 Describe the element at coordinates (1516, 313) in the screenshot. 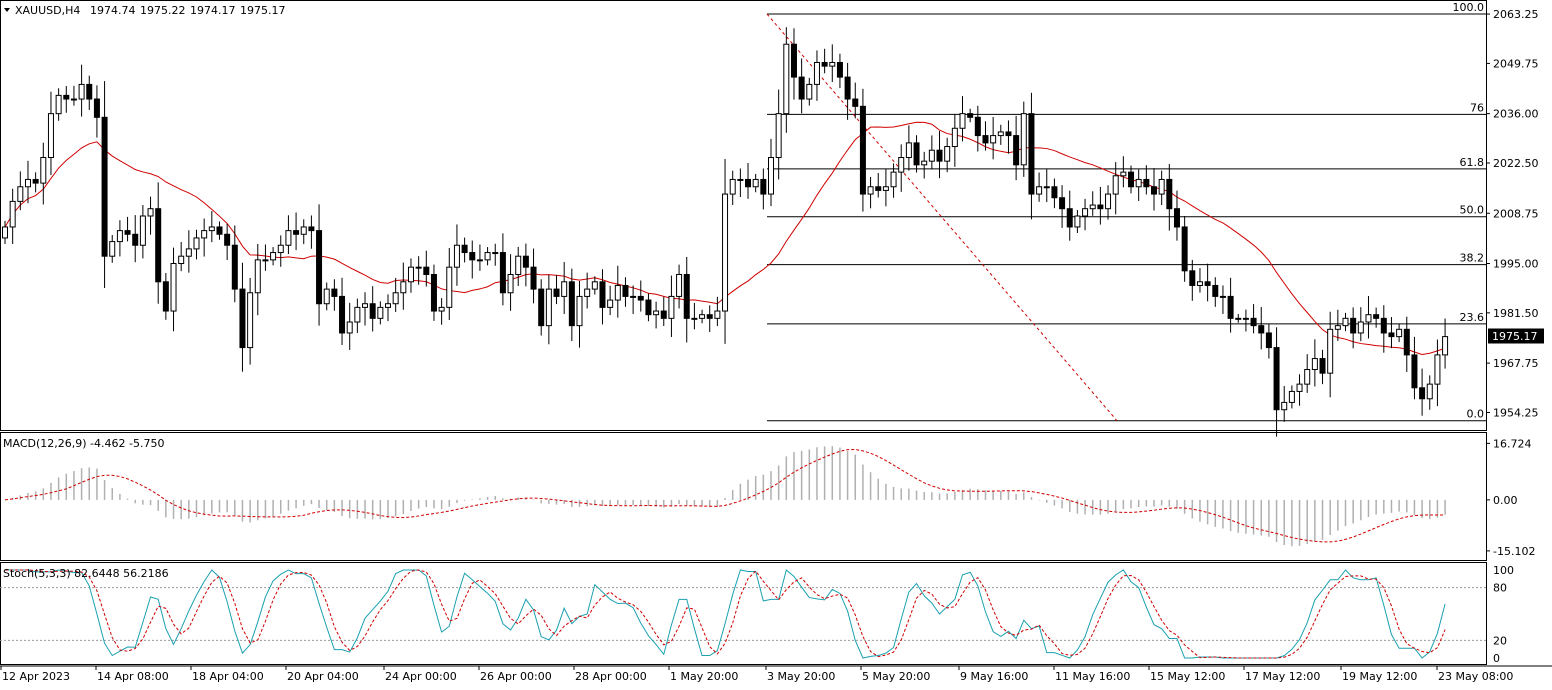

I see `price-tick-label: 1981.50` at that location.